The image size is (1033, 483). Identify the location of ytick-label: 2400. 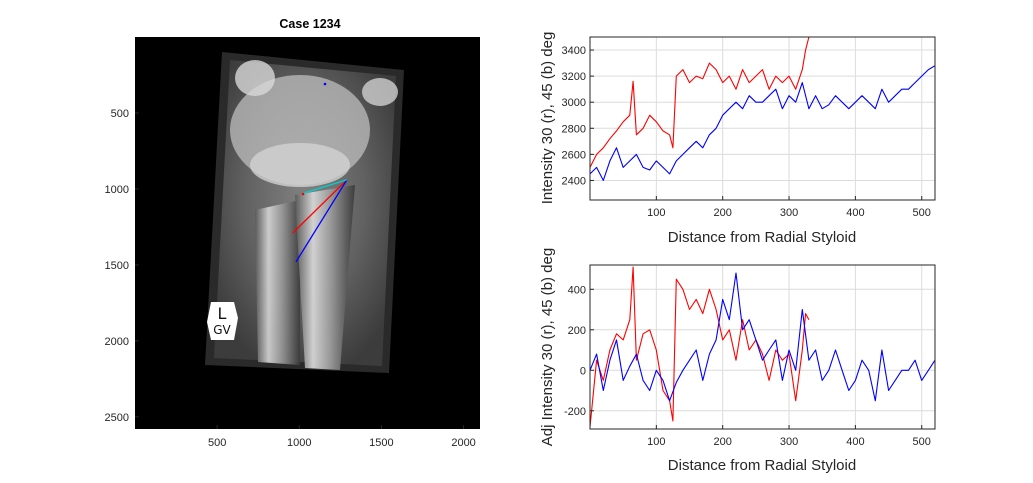
(574, 181).